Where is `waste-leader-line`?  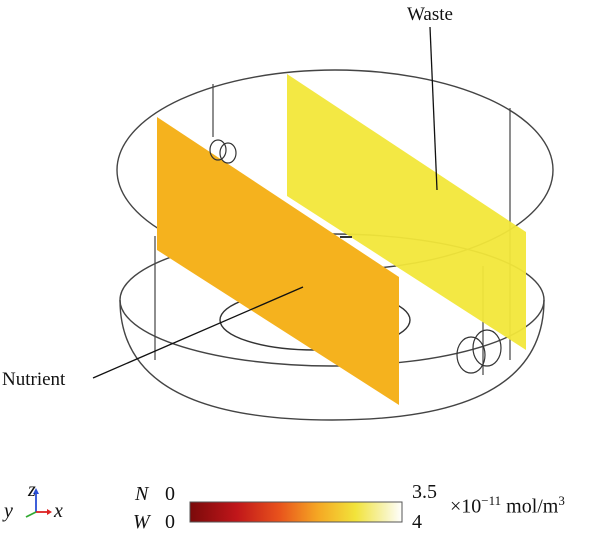 waste-leader-line is located at coordinates (433, 108).